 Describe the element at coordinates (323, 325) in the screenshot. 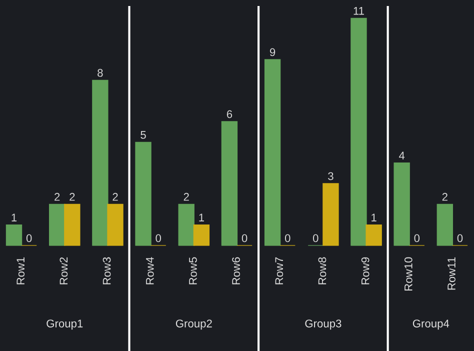

I see `x-axis-title: Group3` at that location.